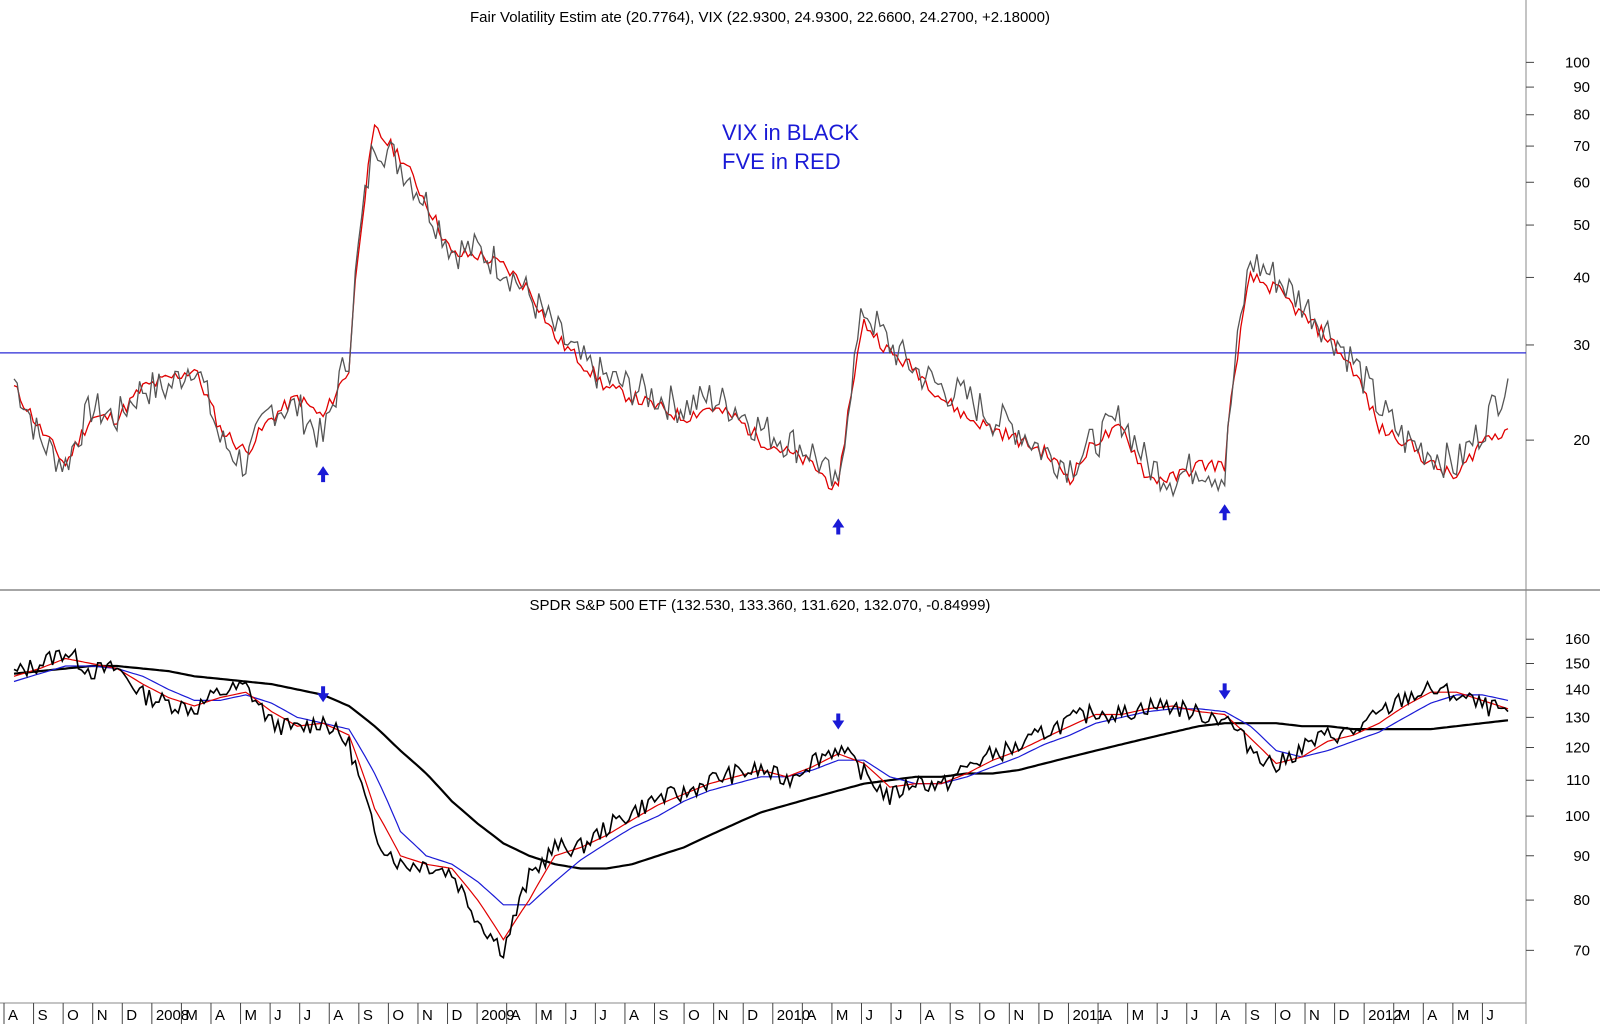 This screenshot has height=1024, width=1600. I want to click on vix-y-tick-label: 40, so click(1581, 277).